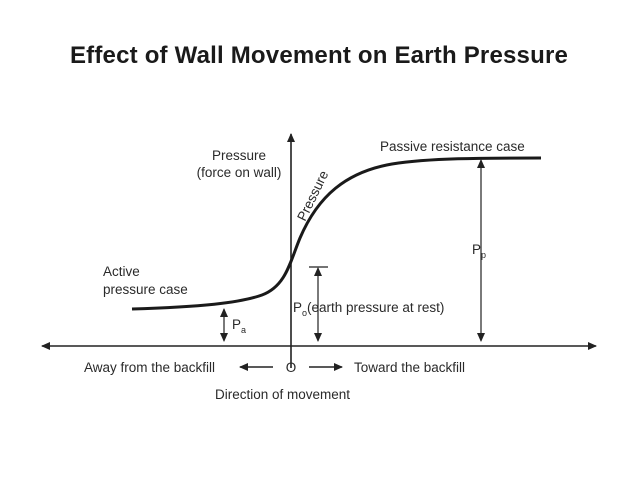 Image resolution: width=638 pixels, height=479 pixels. What do you see at coordinates (121, 271) in the screenshot?
I see `active-label-line1: Active` at bounding box center [121, 271].